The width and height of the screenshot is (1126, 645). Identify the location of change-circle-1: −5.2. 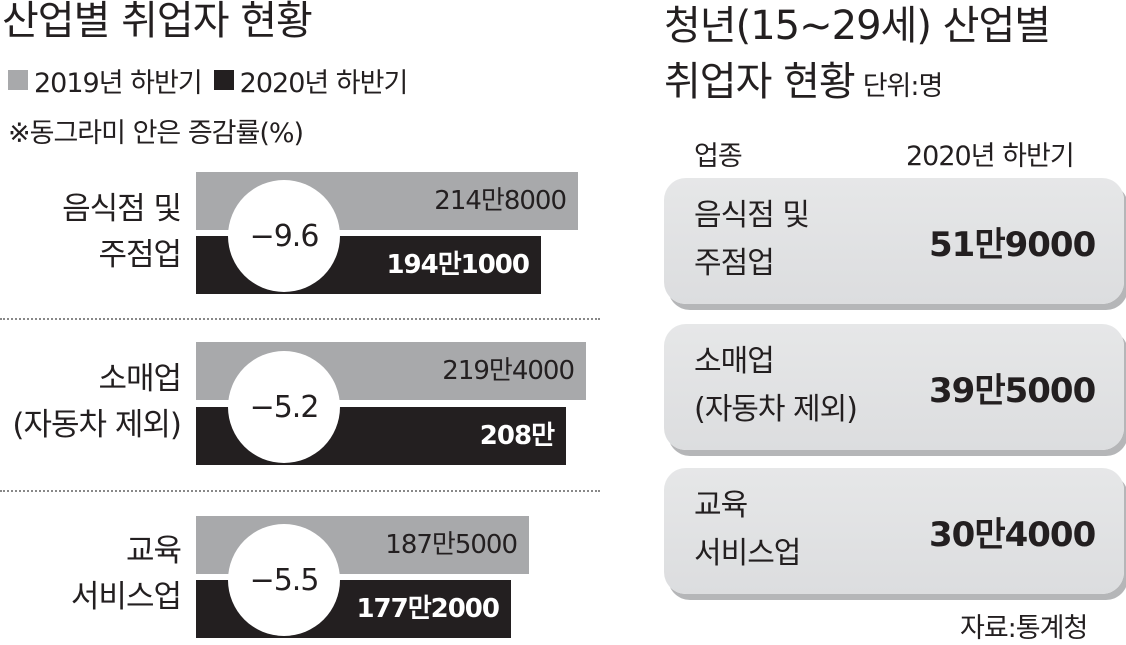
(284, 407).